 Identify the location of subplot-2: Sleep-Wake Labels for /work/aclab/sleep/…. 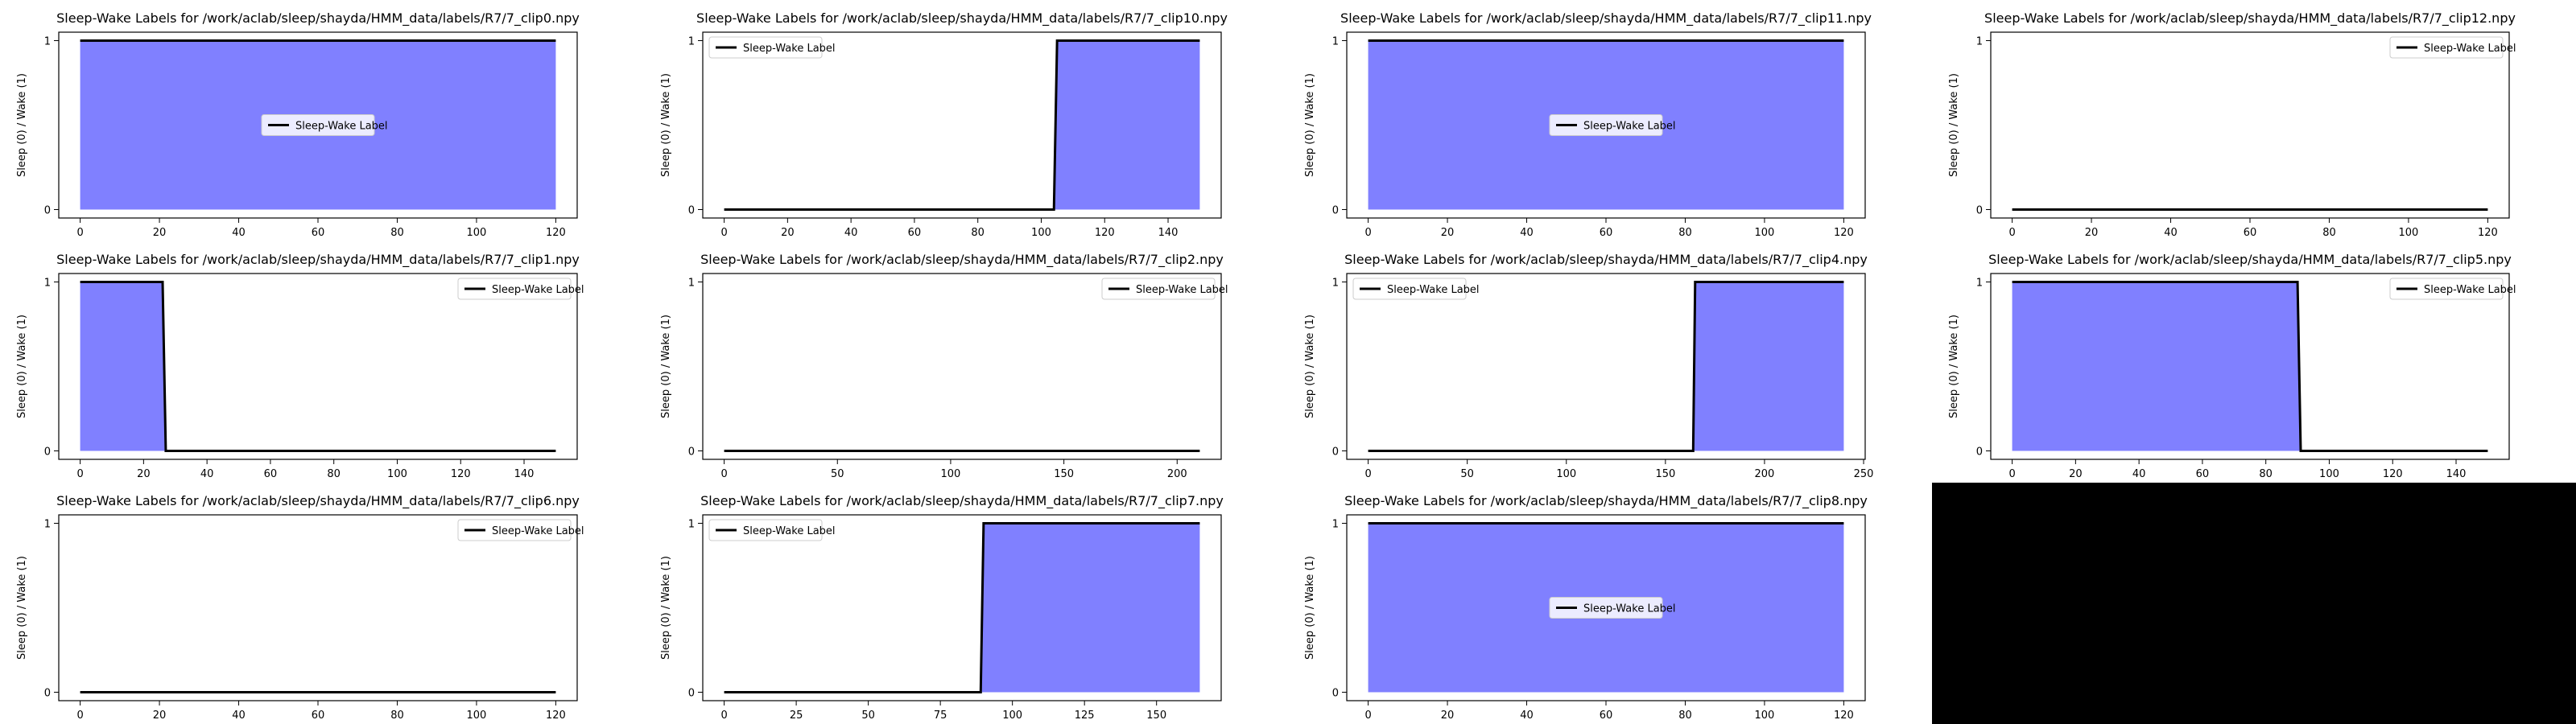
(944, 124).